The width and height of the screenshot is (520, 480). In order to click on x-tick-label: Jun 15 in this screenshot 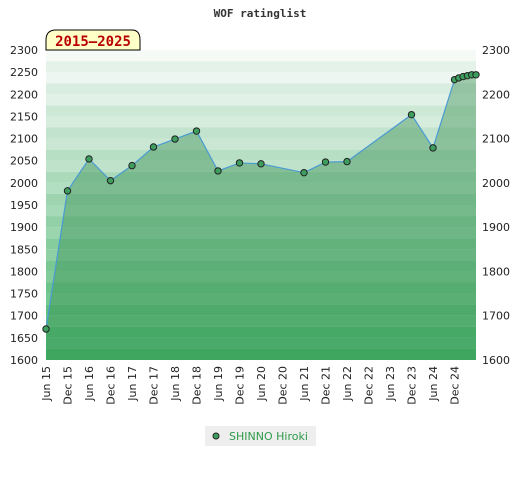, I will do `click(46, 384)`.